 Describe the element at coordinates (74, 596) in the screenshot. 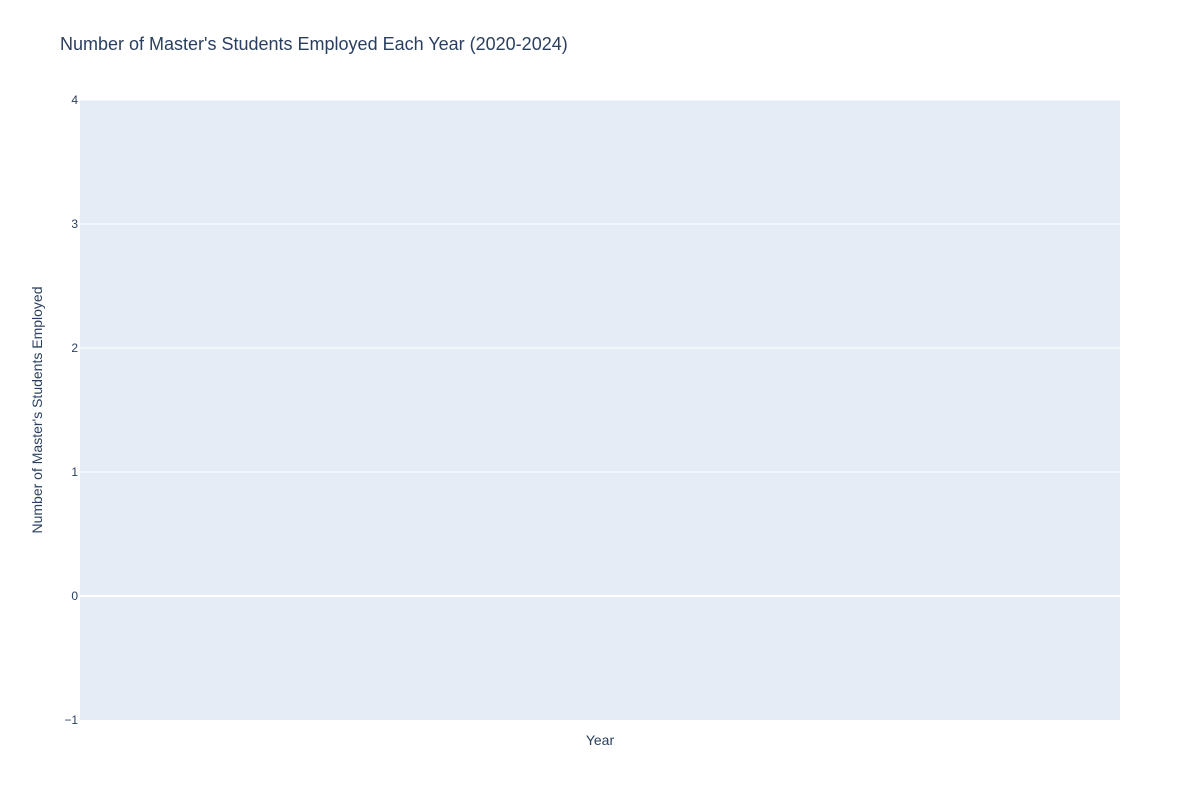

I see `y-tick-label: 0` at that location.